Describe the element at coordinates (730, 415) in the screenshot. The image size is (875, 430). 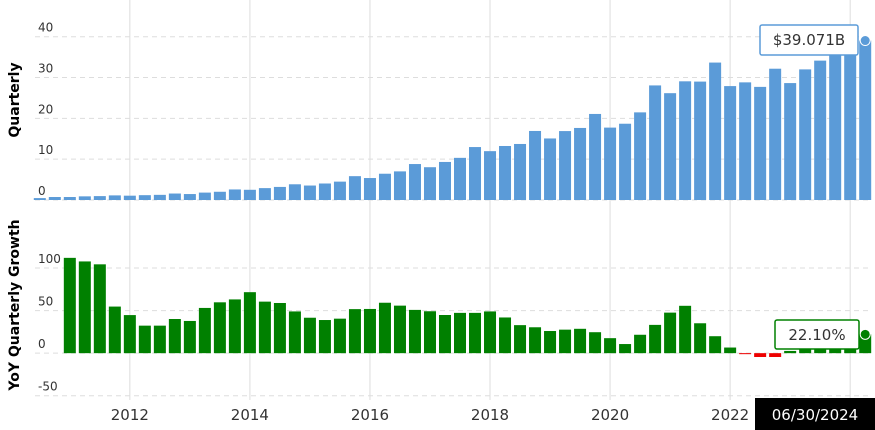
I see `x-tick-label: 2022` at that location.